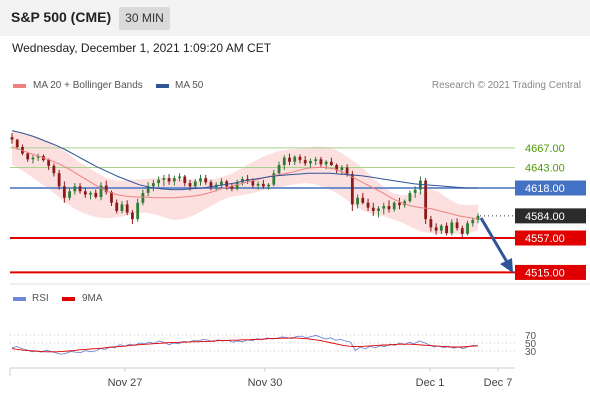 The image size is (590, 400). I want to click on copyright-text: Research © 2021 Trading Central, so click(506, 85).